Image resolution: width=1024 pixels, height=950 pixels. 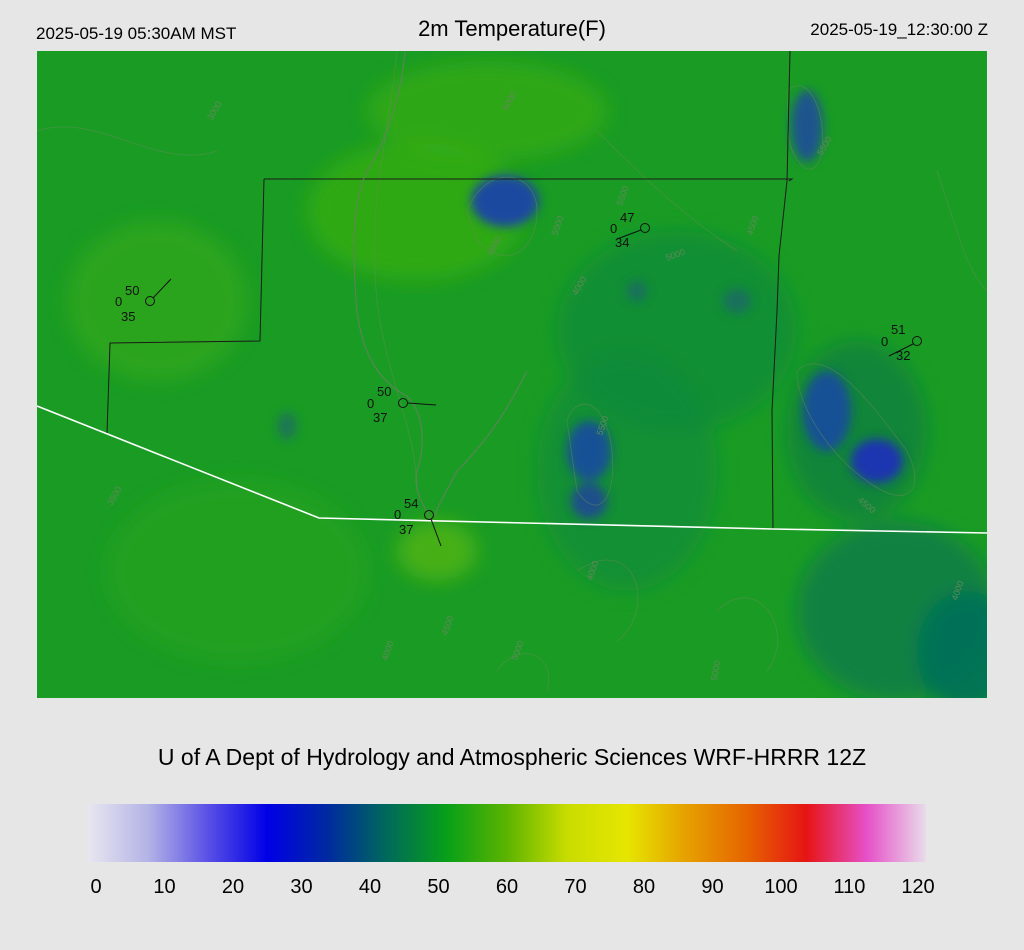 What do you see at coordinates (712, 887) in the screenshot?
I see `colorbar-tick-label: 90` at bounding box center [712, 887].